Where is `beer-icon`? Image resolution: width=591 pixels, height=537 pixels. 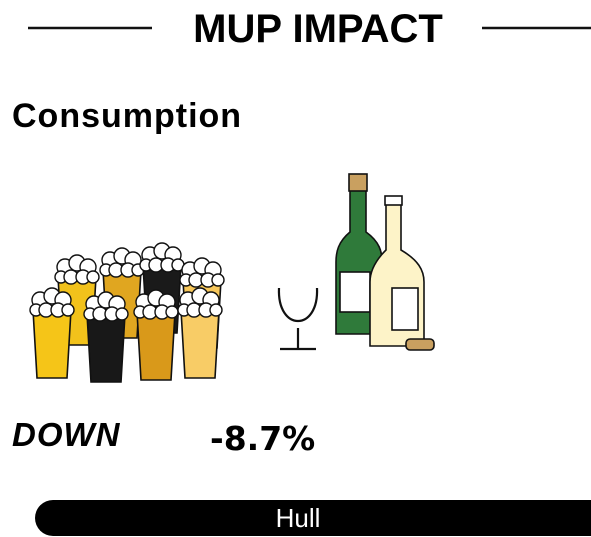 beer-icon is located at coordinates (127, 312).